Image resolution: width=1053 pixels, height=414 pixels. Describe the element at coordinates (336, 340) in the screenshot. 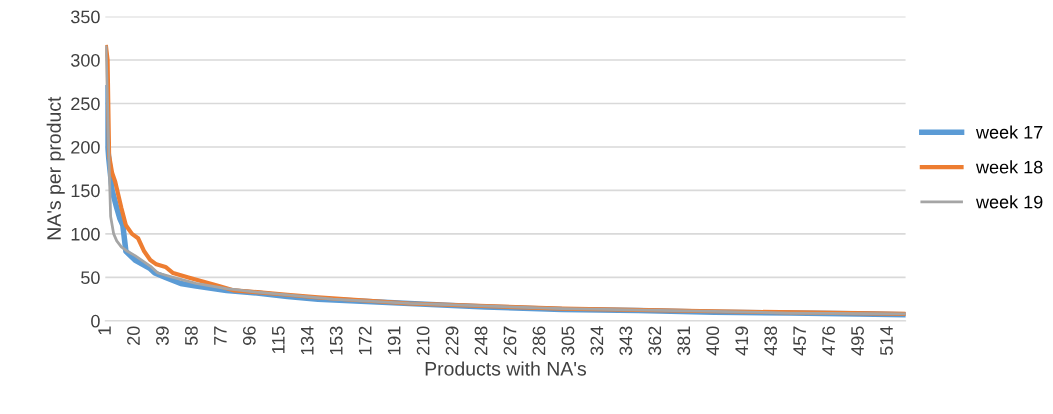

I see `x-tick-label: 153` at that location.